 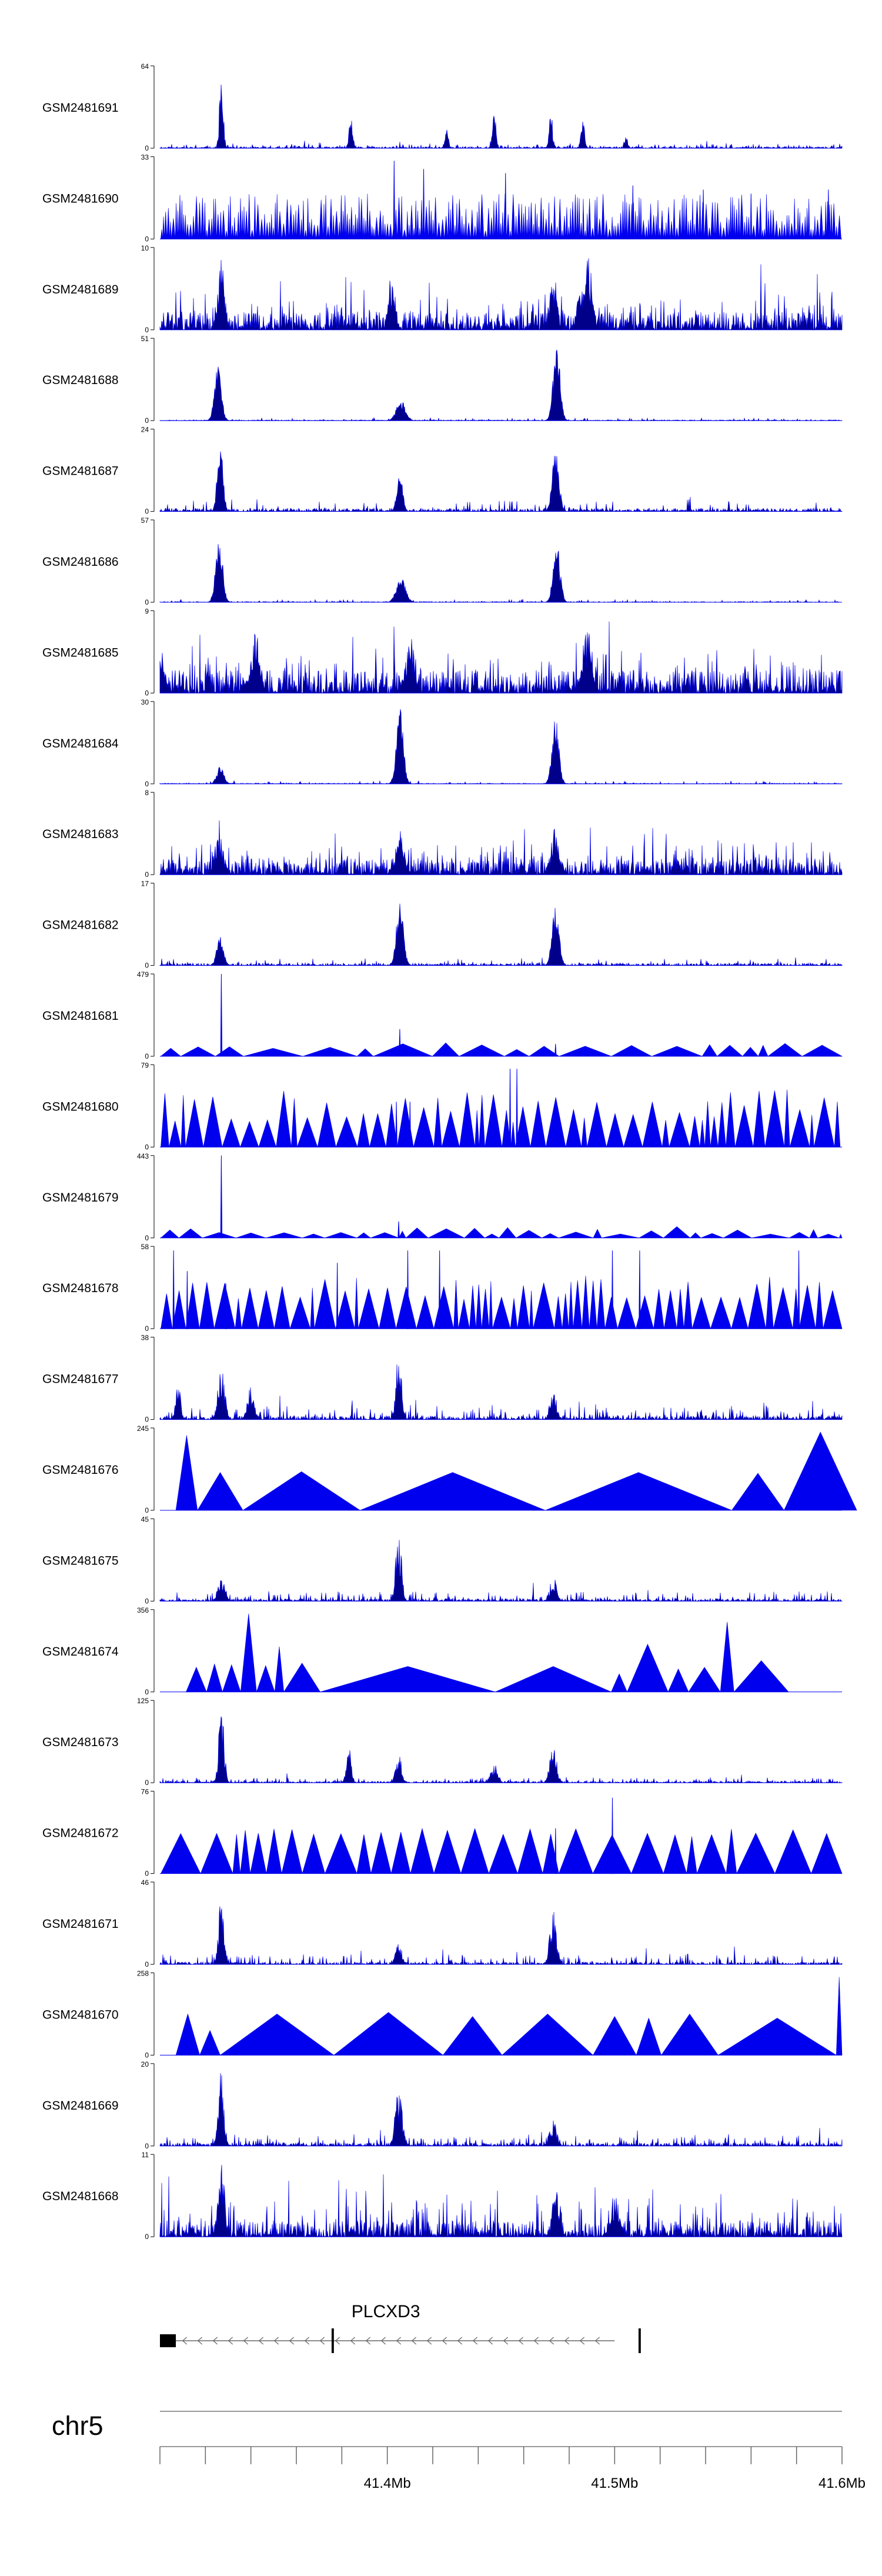 What do you see at coordinates (80, 1470) in the screenshot?
I see `track-label: GSM2481676` at bounding box center [80, 1470].